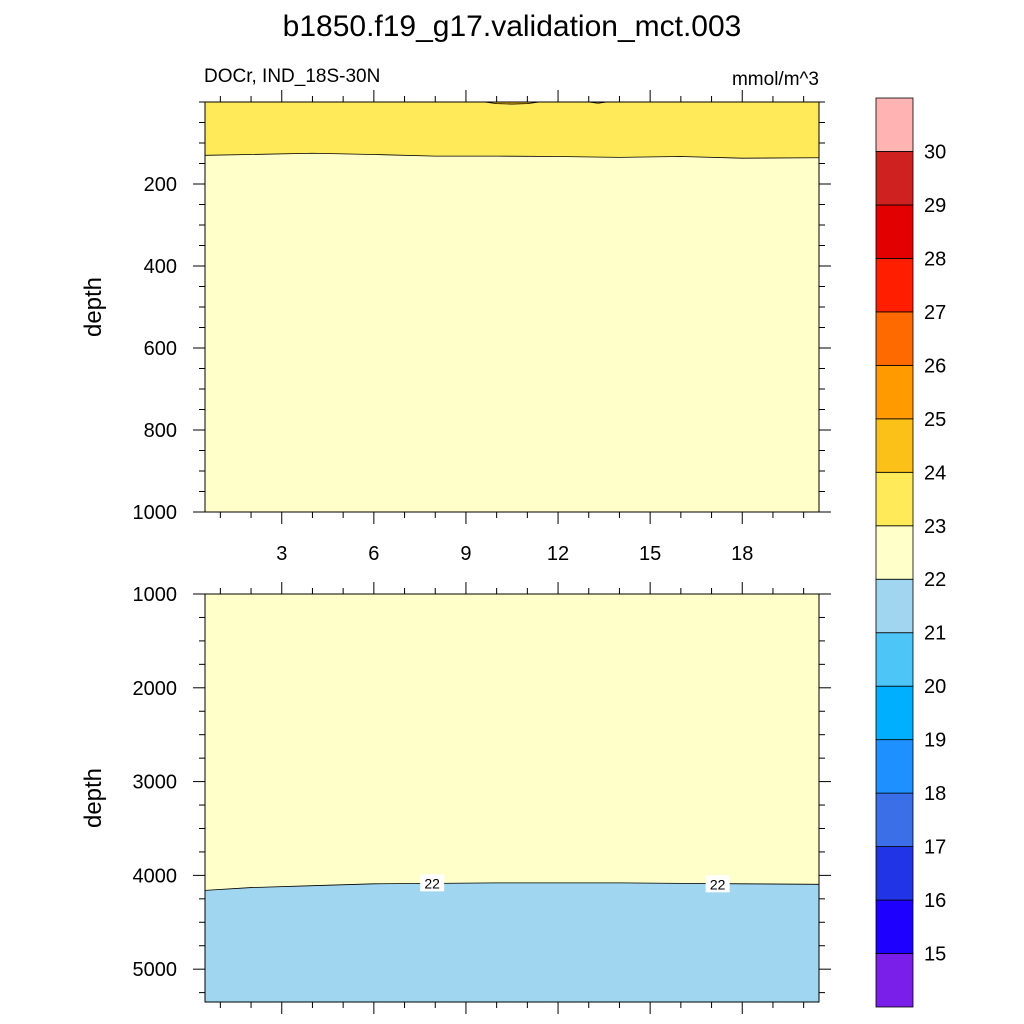  What do you see at coordinates (935, 313) in the screenshot?
I see `colorbar-label: 27` at bounding box center [935, 313].